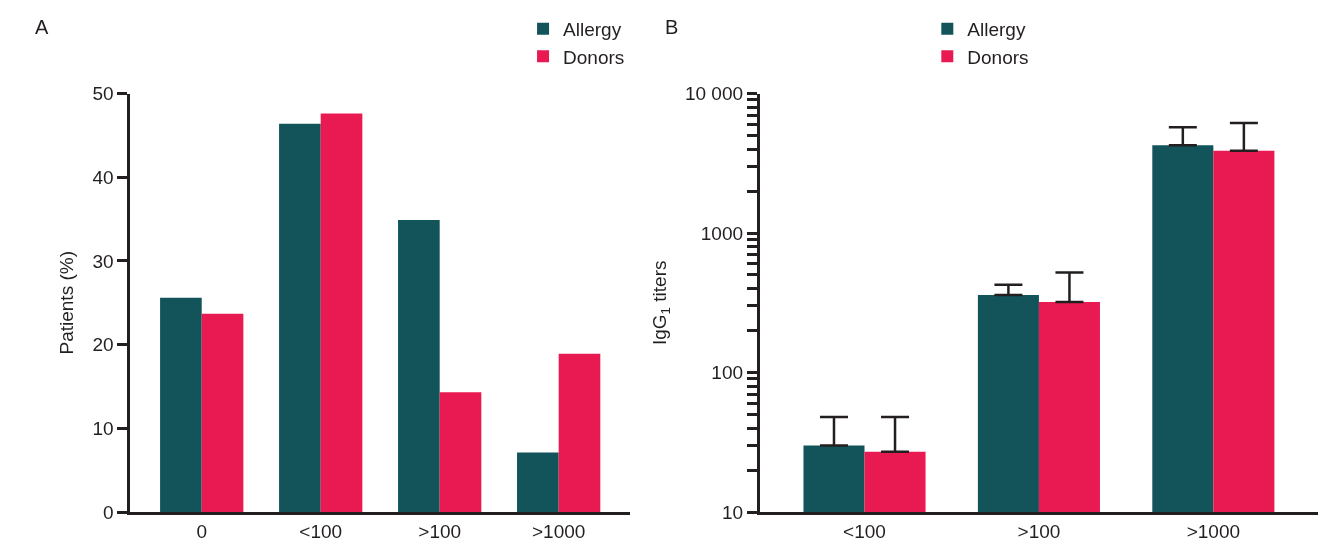 The height and width of the screenshot is (557, 1328). What do you see at coordinates (42, 27) in the screenshot?
I see `chart-title: A` at bounding box center [42, 27].